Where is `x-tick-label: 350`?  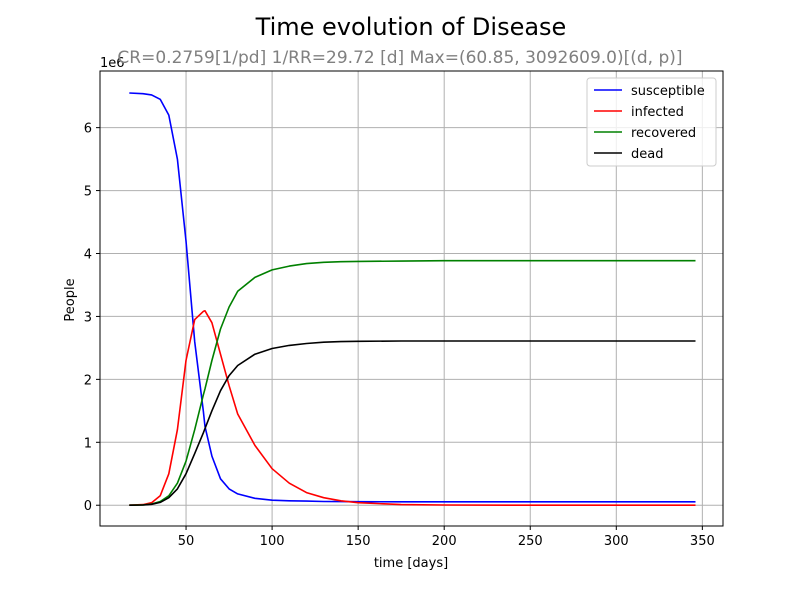 x-tick-label: 350 is located at coordinates (702, 541).